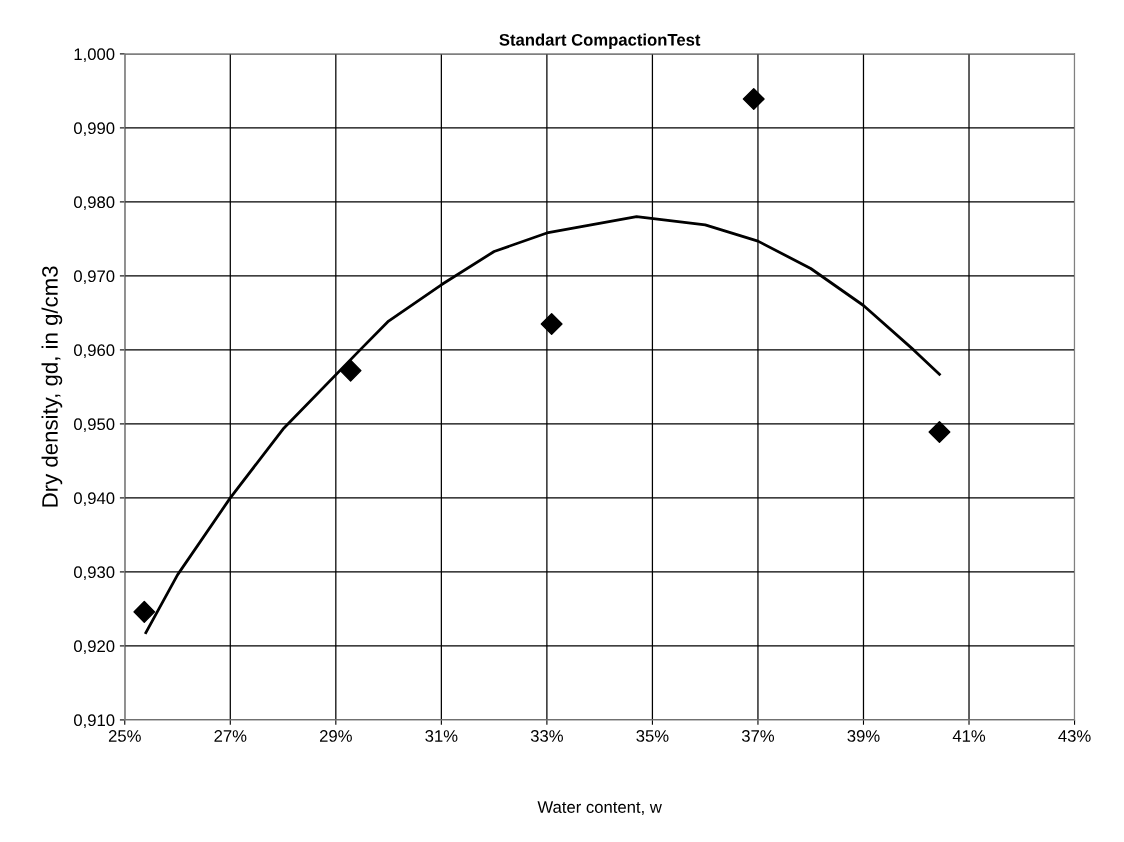 This screenshot has width=1124, height=842. What do you see at coordinates (230, 736) in the screenshot?
I see `x-tick-label: 27%` at bounding box center [230, 736].